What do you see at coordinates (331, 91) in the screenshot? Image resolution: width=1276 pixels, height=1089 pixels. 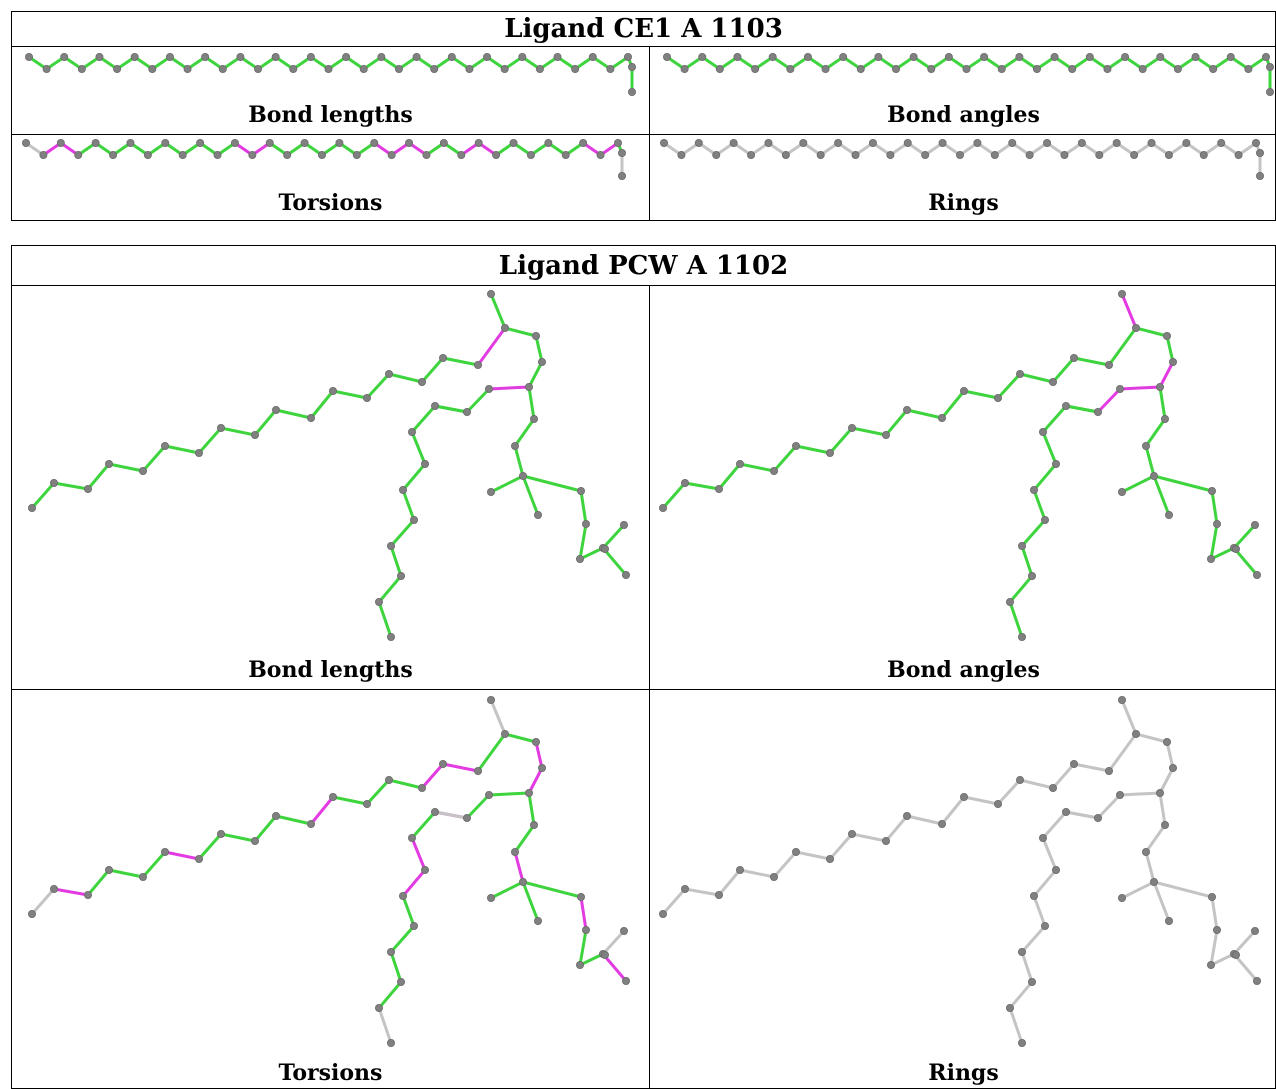 I see `panel-bond-lengths: Bond lengths` at bounding box center [331, 91].